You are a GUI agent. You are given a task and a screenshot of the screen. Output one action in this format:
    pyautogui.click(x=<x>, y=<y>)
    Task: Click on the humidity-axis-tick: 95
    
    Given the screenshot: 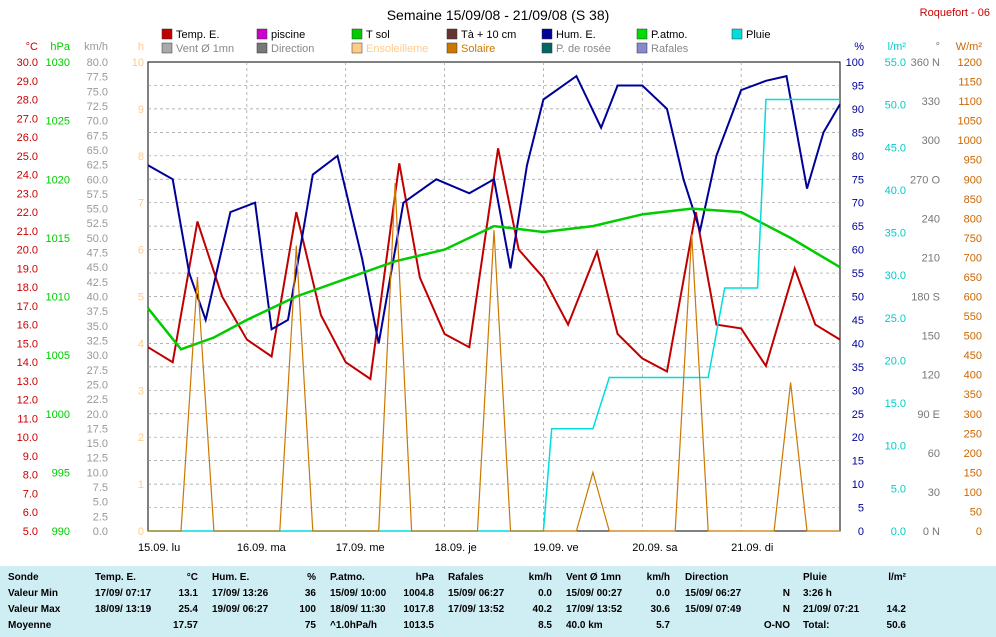 What is the action you would take?
    pyautogui.click(x=858, y=86)
    